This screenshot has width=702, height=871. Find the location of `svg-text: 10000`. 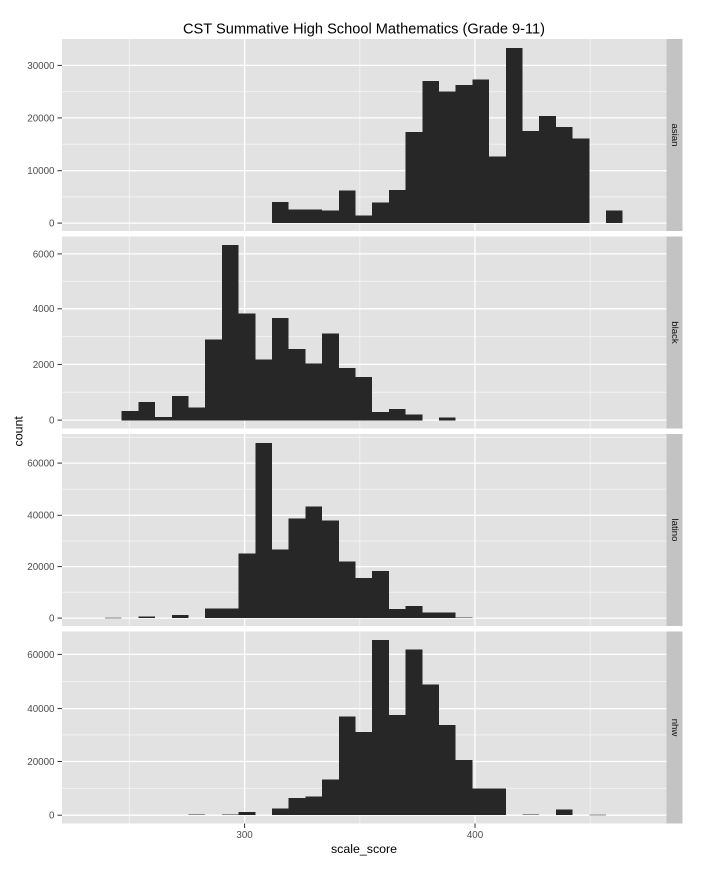

svg-text: 10000 is located at coordinates (41, 171).